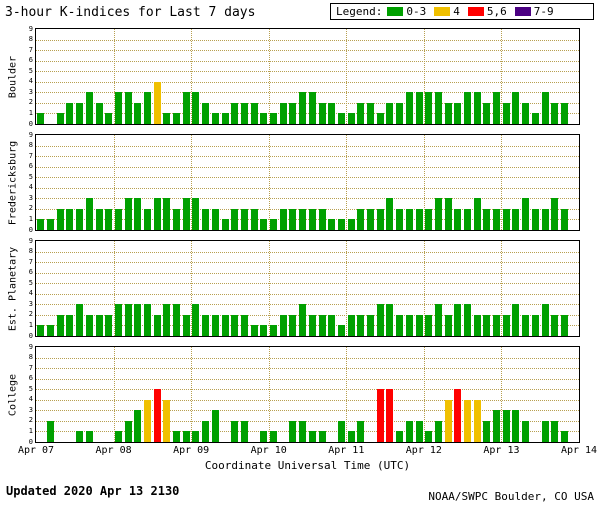 The image size is (600, 510). What do you see at coordinates (13, 182) in the screenshot?
I see `station-label-text: Fredericksburg` at bounding box center [13, 182].